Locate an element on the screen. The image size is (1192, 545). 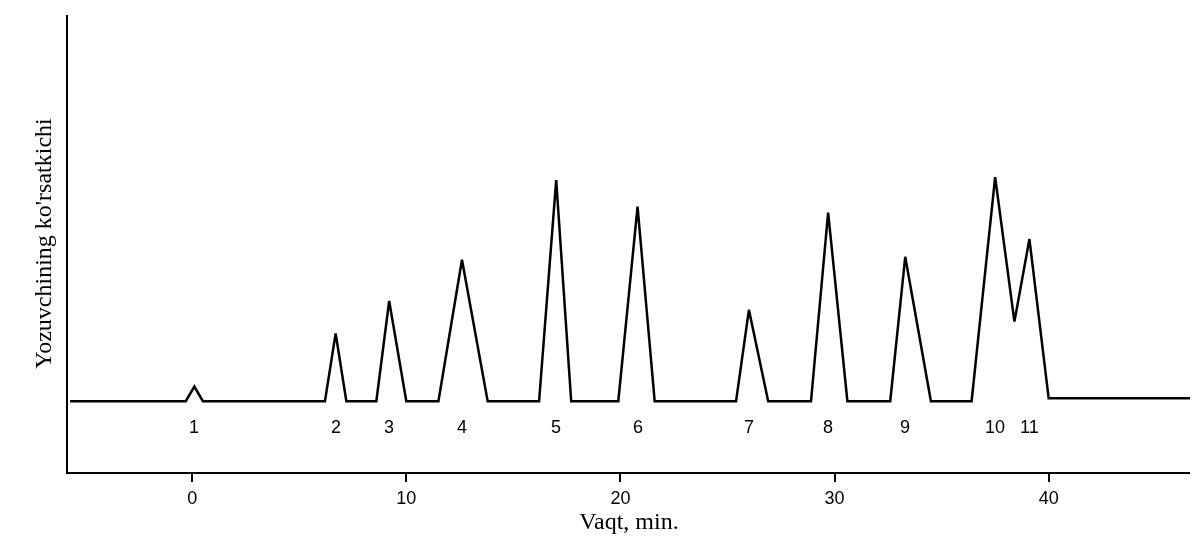
x-axis-title: Vaqt, min. is located at coordinates (629, 521).